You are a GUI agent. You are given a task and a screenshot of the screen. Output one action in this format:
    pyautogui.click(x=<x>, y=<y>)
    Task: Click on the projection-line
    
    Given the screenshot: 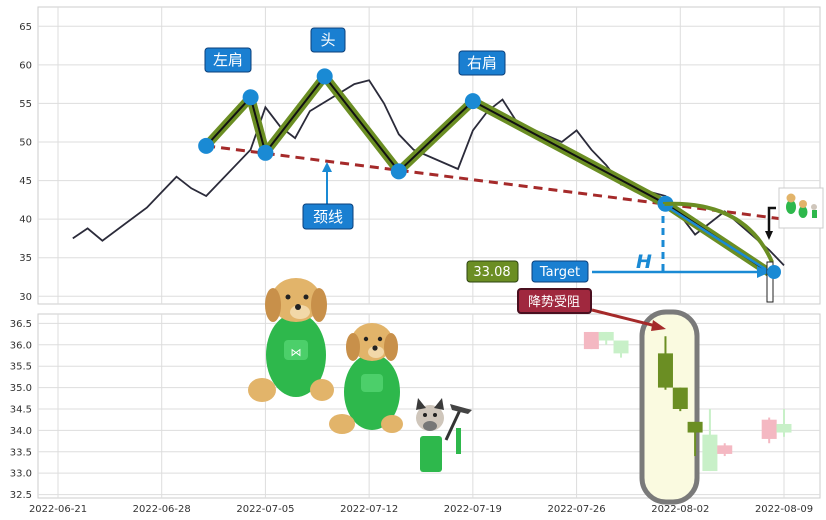 What is the action you would take?
    pyautogui.click(x=716, y=238)
    